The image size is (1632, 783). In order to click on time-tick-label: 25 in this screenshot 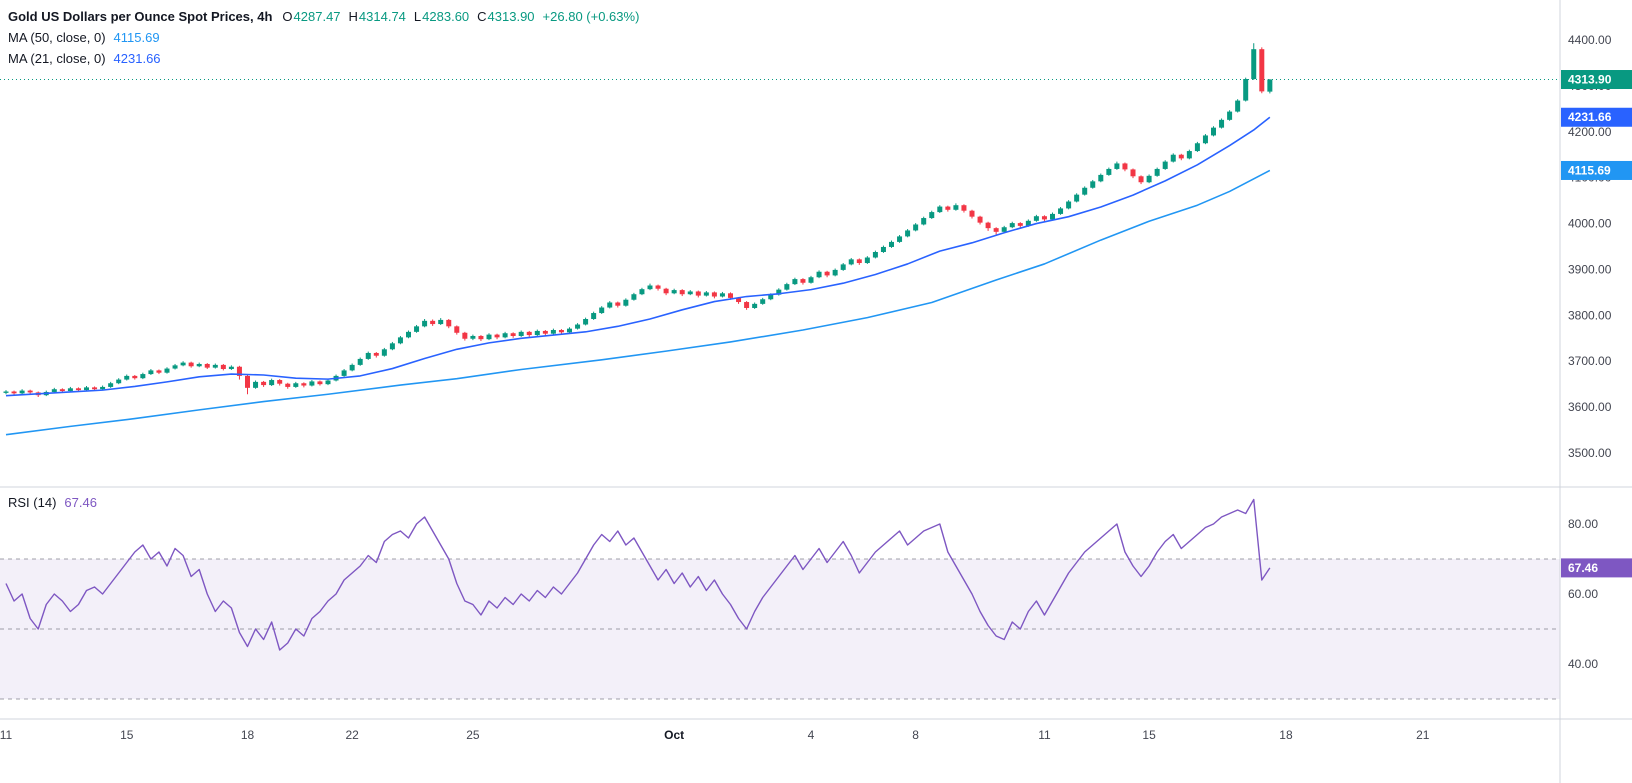, I will do `click(473, 735)`.